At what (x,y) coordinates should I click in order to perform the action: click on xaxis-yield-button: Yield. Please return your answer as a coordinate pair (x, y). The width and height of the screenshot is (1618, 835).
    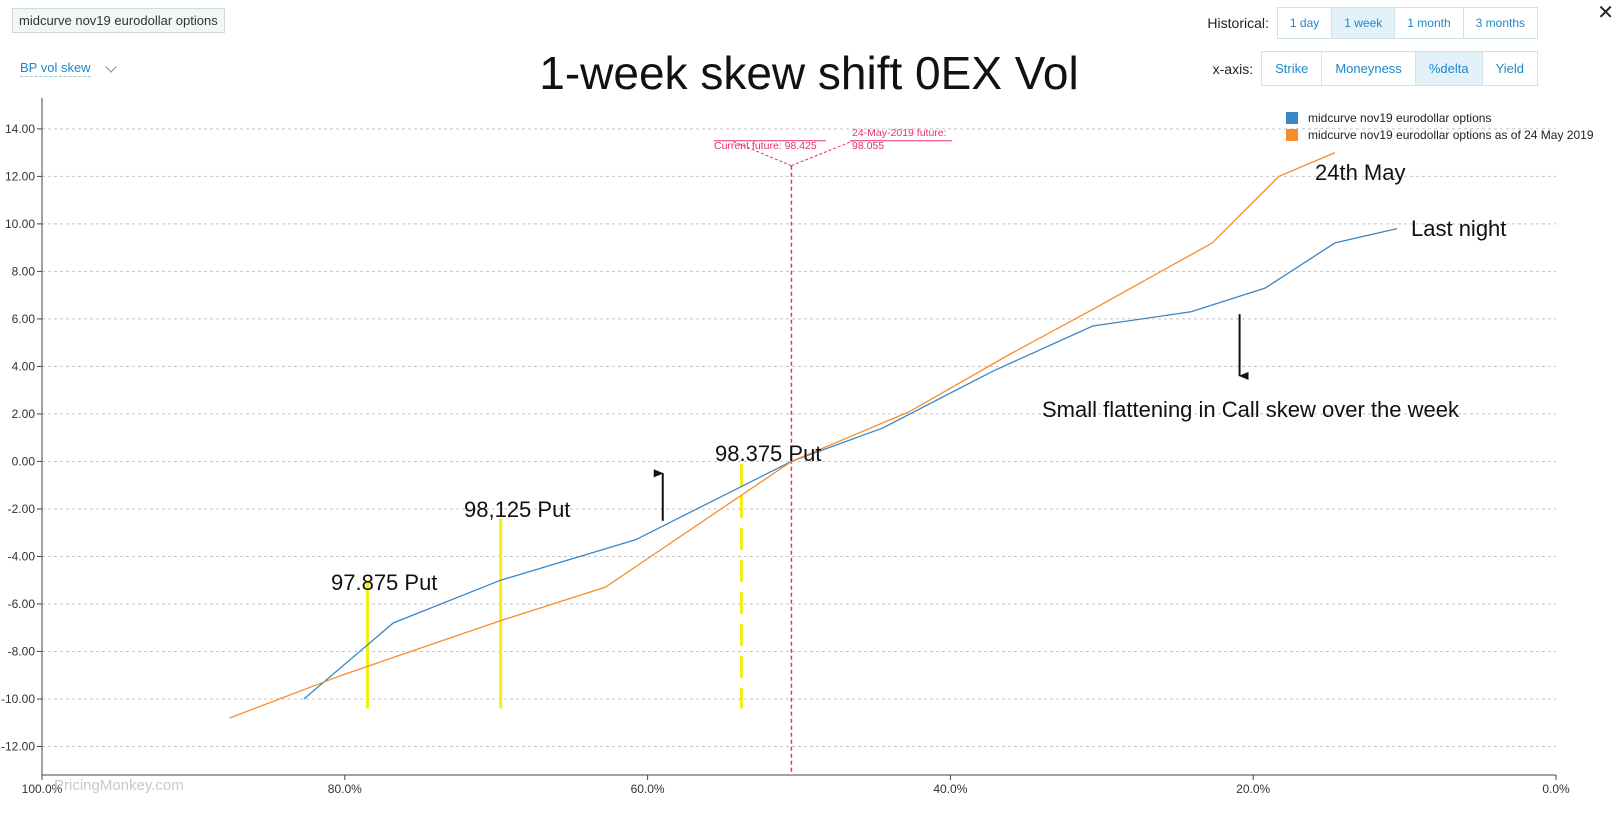
    Looking at the image, I should click on (1509, 68).